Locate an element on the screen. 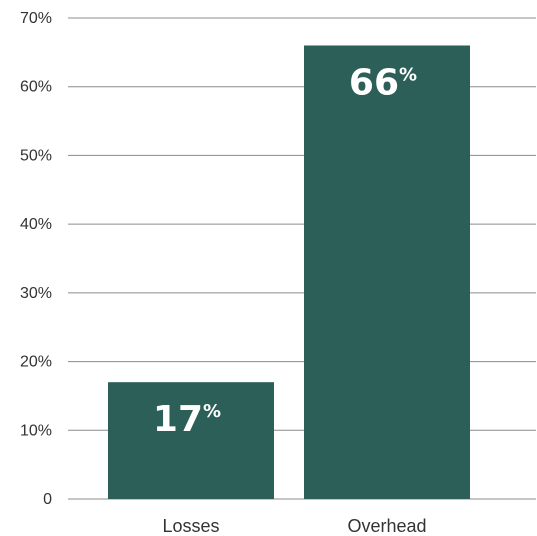 The image size is (537, 536). data-label-value: 66 is located at coordinates (374, 82).